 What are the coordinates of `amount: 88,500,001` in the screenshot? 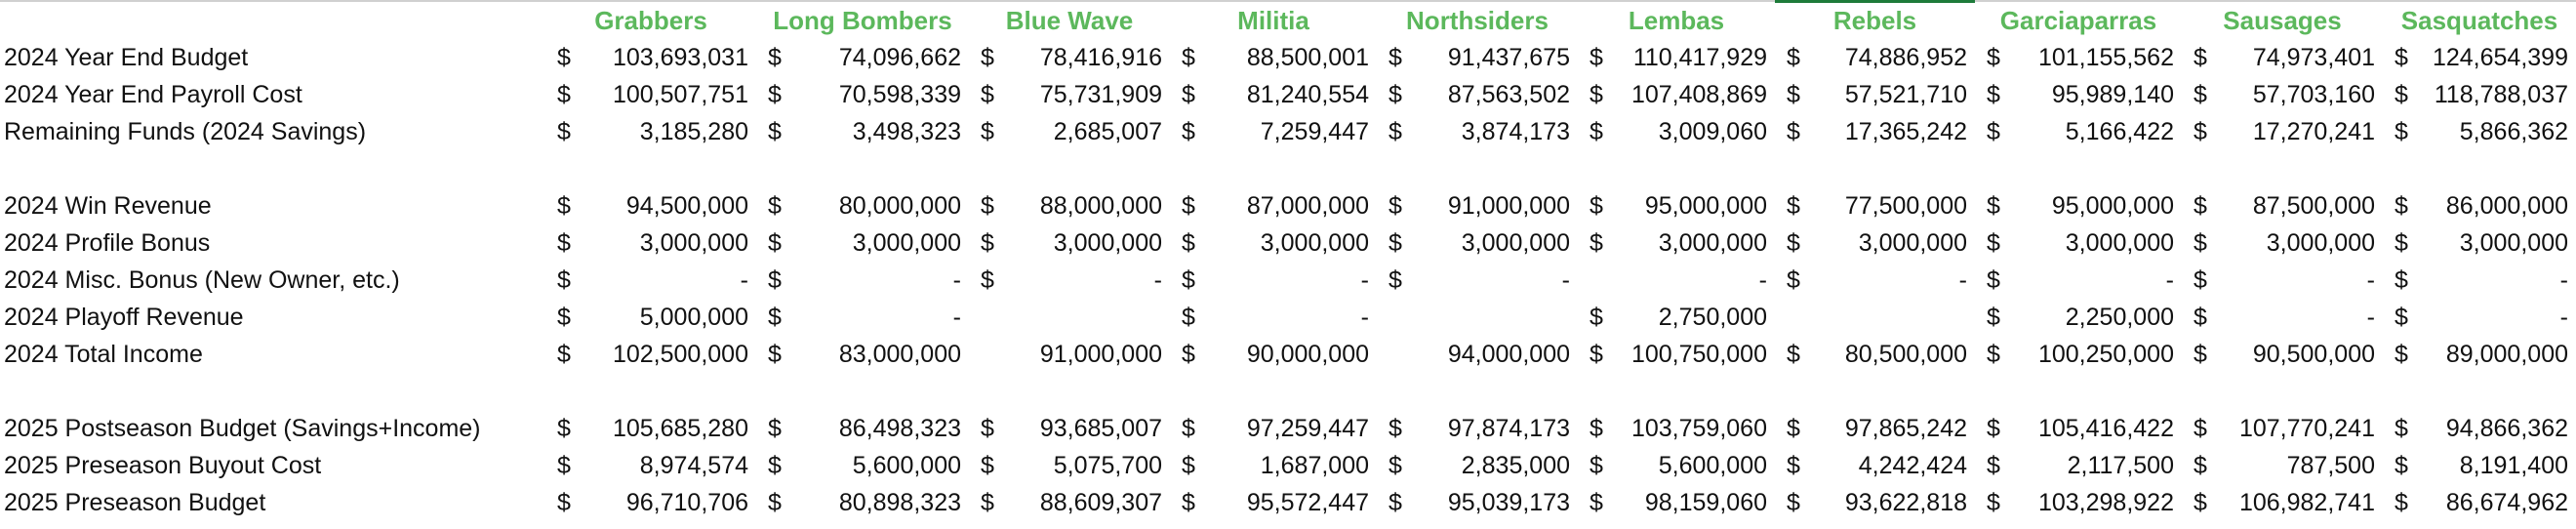 It's located at (1307, 57).